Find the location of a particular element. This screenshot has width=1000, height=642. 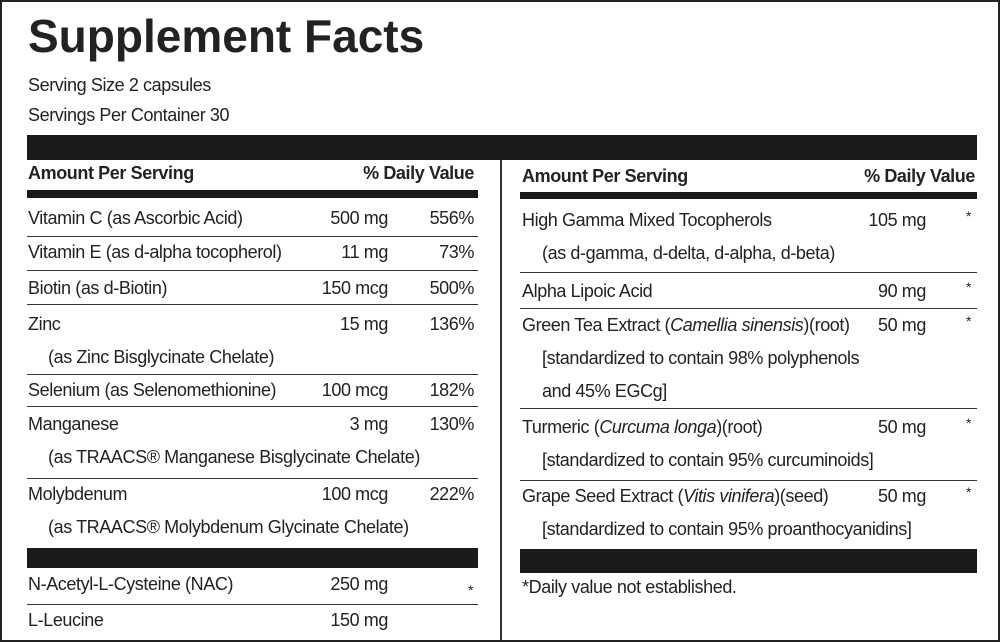

footnote: *Daily value not established. is located at coordinates (629, 587).